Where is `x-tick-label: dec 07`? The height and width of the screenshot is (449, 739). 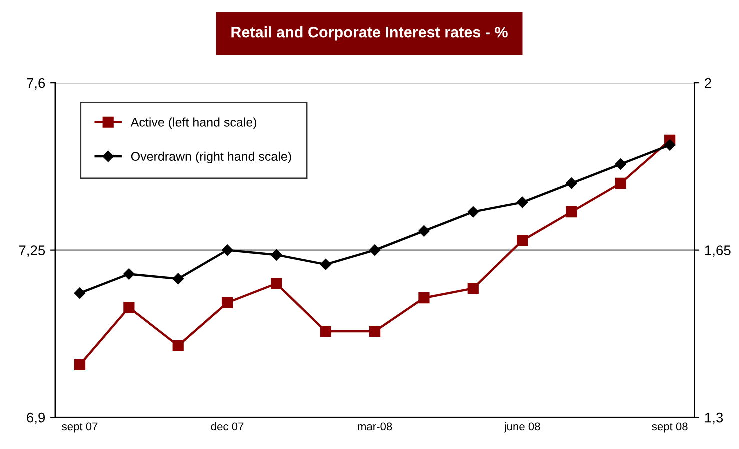
x-tick-label: dec 07 is located at coordinates (227, 426).